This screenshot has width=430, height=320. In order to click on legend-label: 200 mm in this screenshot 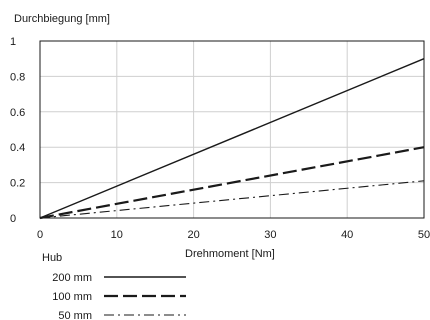, I will do `click(72, 278)`.